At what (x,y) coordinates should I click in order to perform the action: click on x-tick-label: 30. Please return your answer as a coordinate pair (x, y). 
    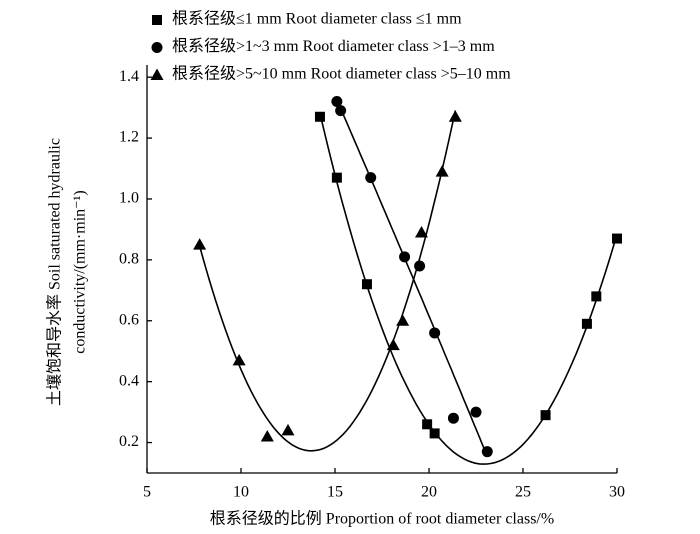
    Looking at the image, I should click on (617, 492).